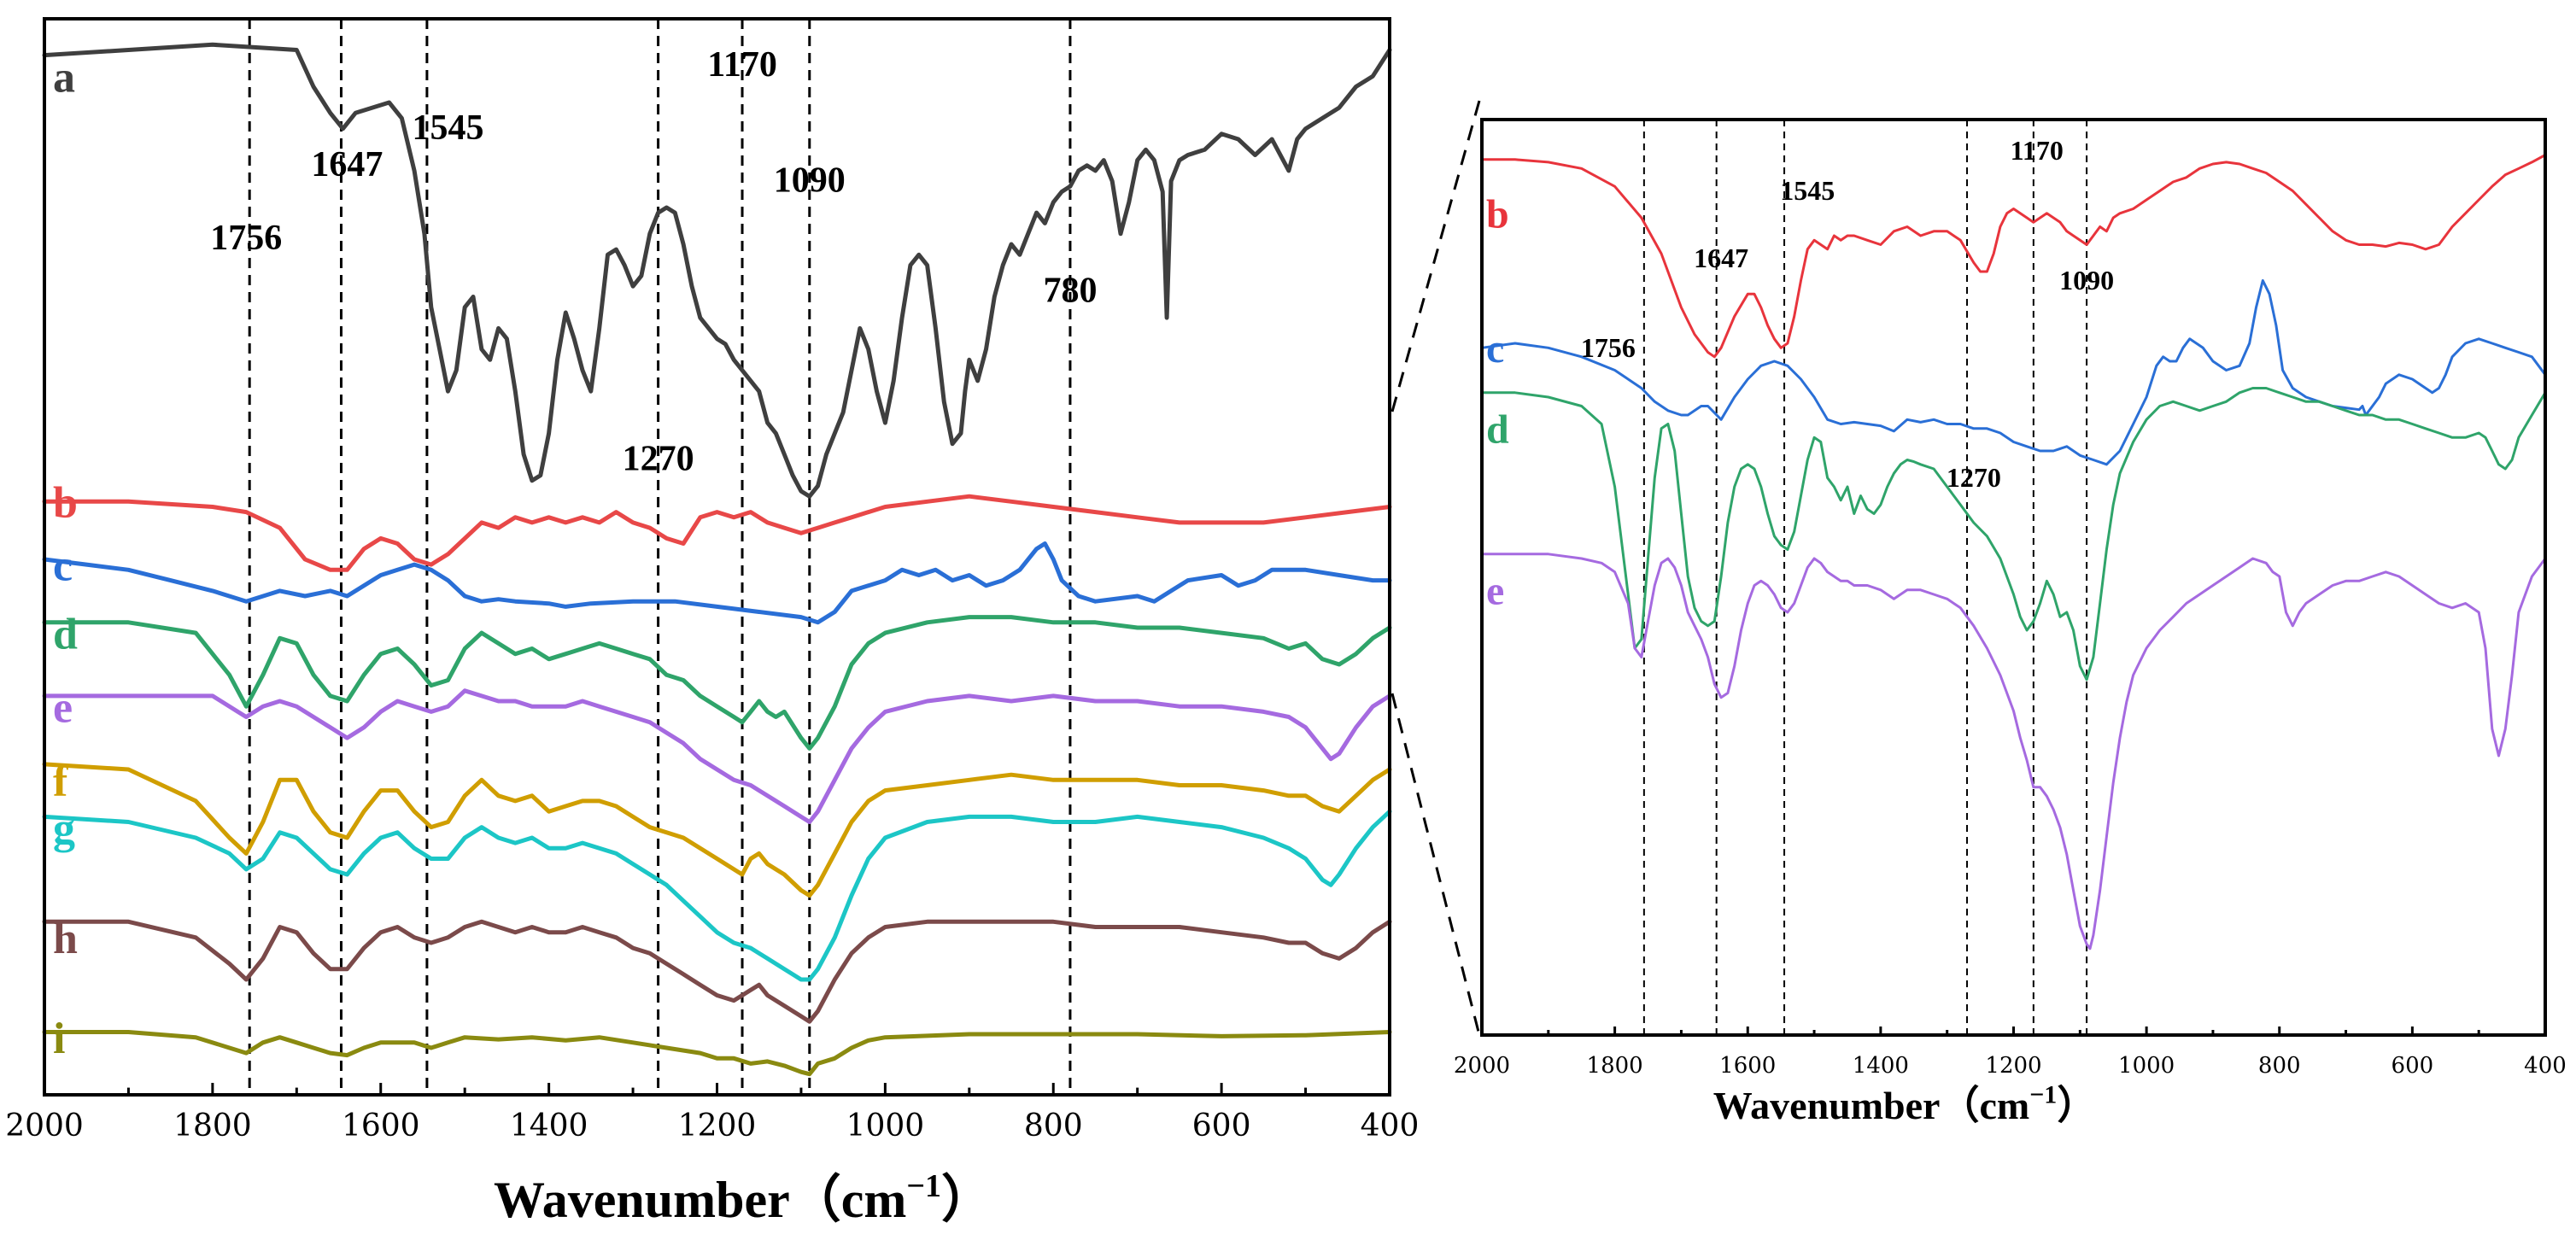 This screenshot has height=1240, width=2576. I want to click on inset-x-tick-label-2000: 2000, so click(1482, 1066).